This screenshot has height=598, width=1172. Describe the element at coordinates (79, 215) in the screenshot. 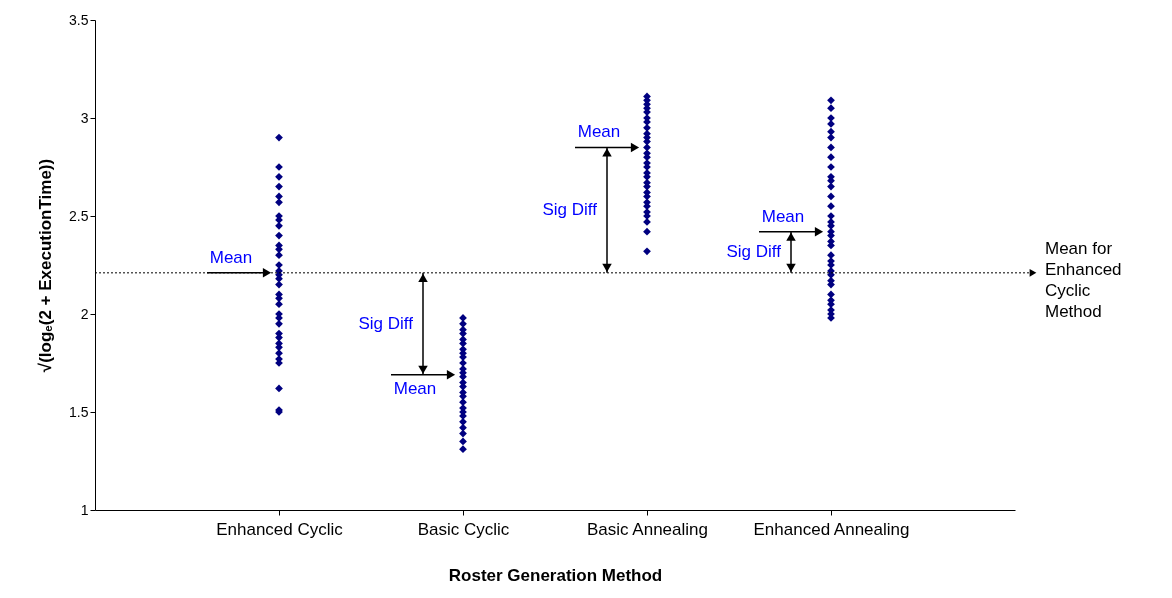

I see `y-tick-label: 2.5` at that location.